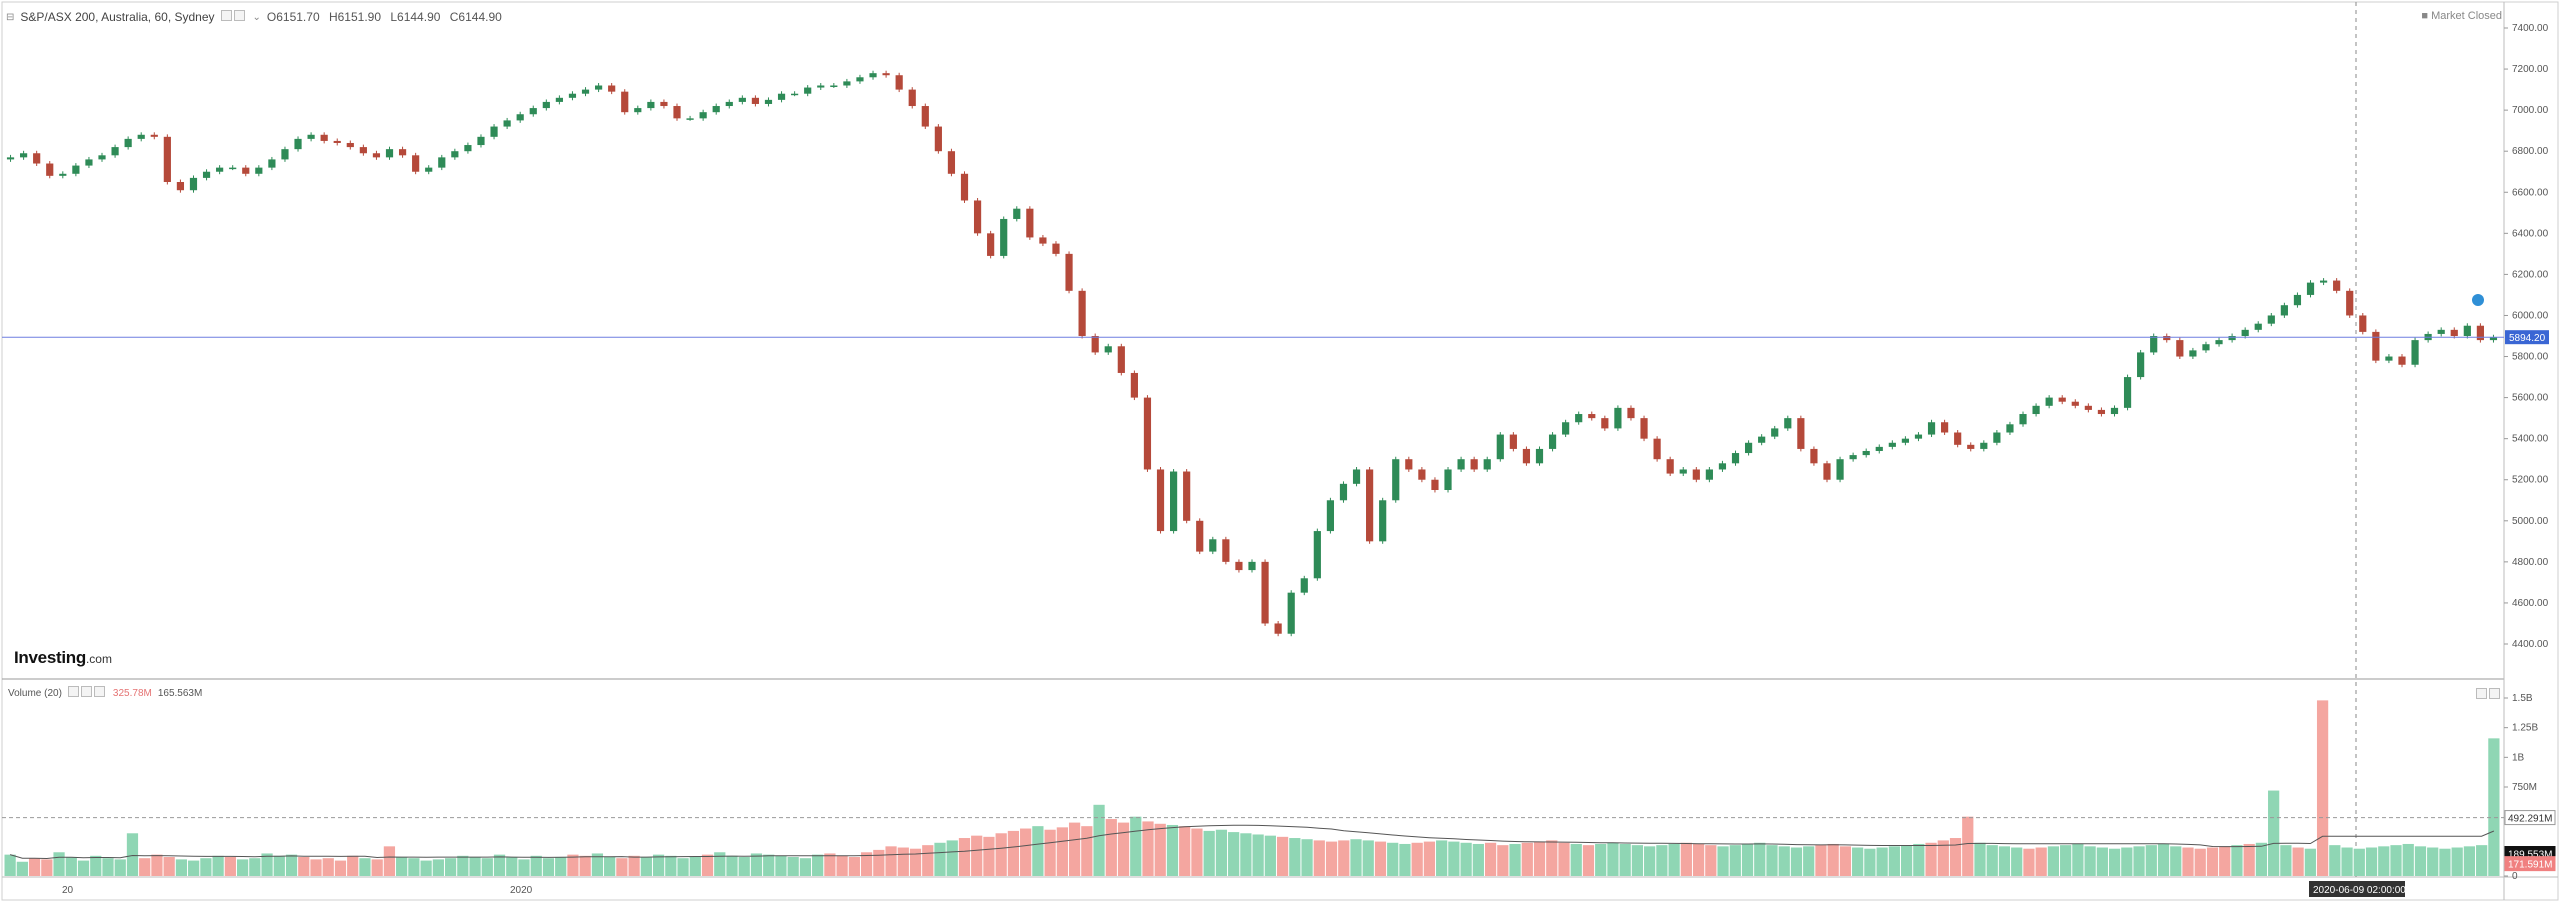 This screenshot has width=2560, height=907. I want to click on hide-series-icon, so click(239, 15).